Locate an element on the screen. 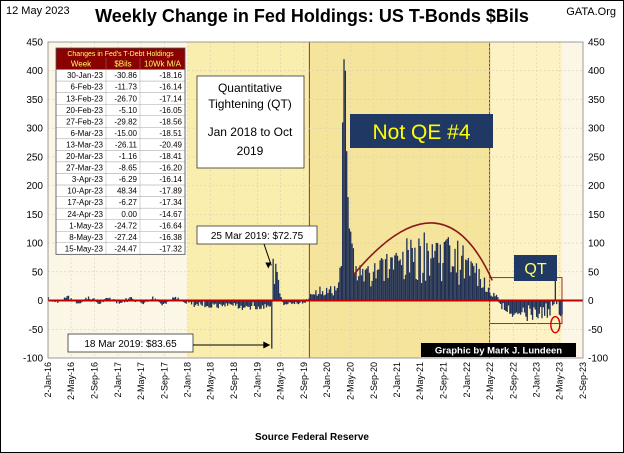 This screenshot has height=453, width=624. table-cell-week: 10-Apr-23 is located at coordinates (85, 191).